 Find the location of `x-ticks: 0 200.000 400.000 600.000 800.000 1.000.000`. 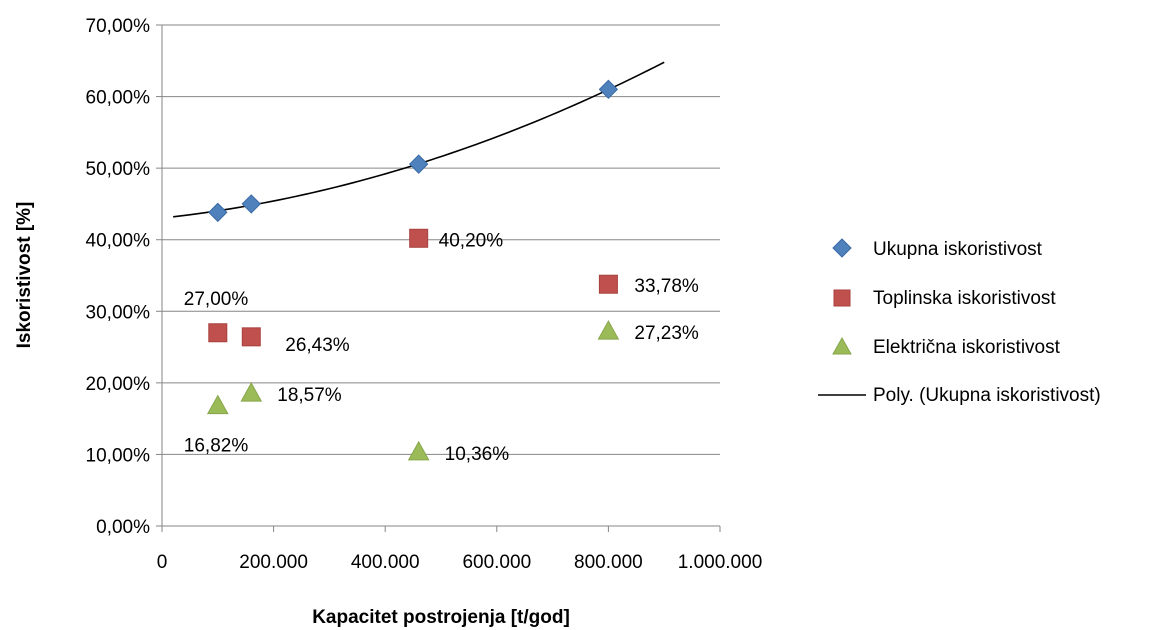

x-ticks: 0 200.000 400.000 600.000 800.000 1.000.000 is located at coordinates (460, 549).